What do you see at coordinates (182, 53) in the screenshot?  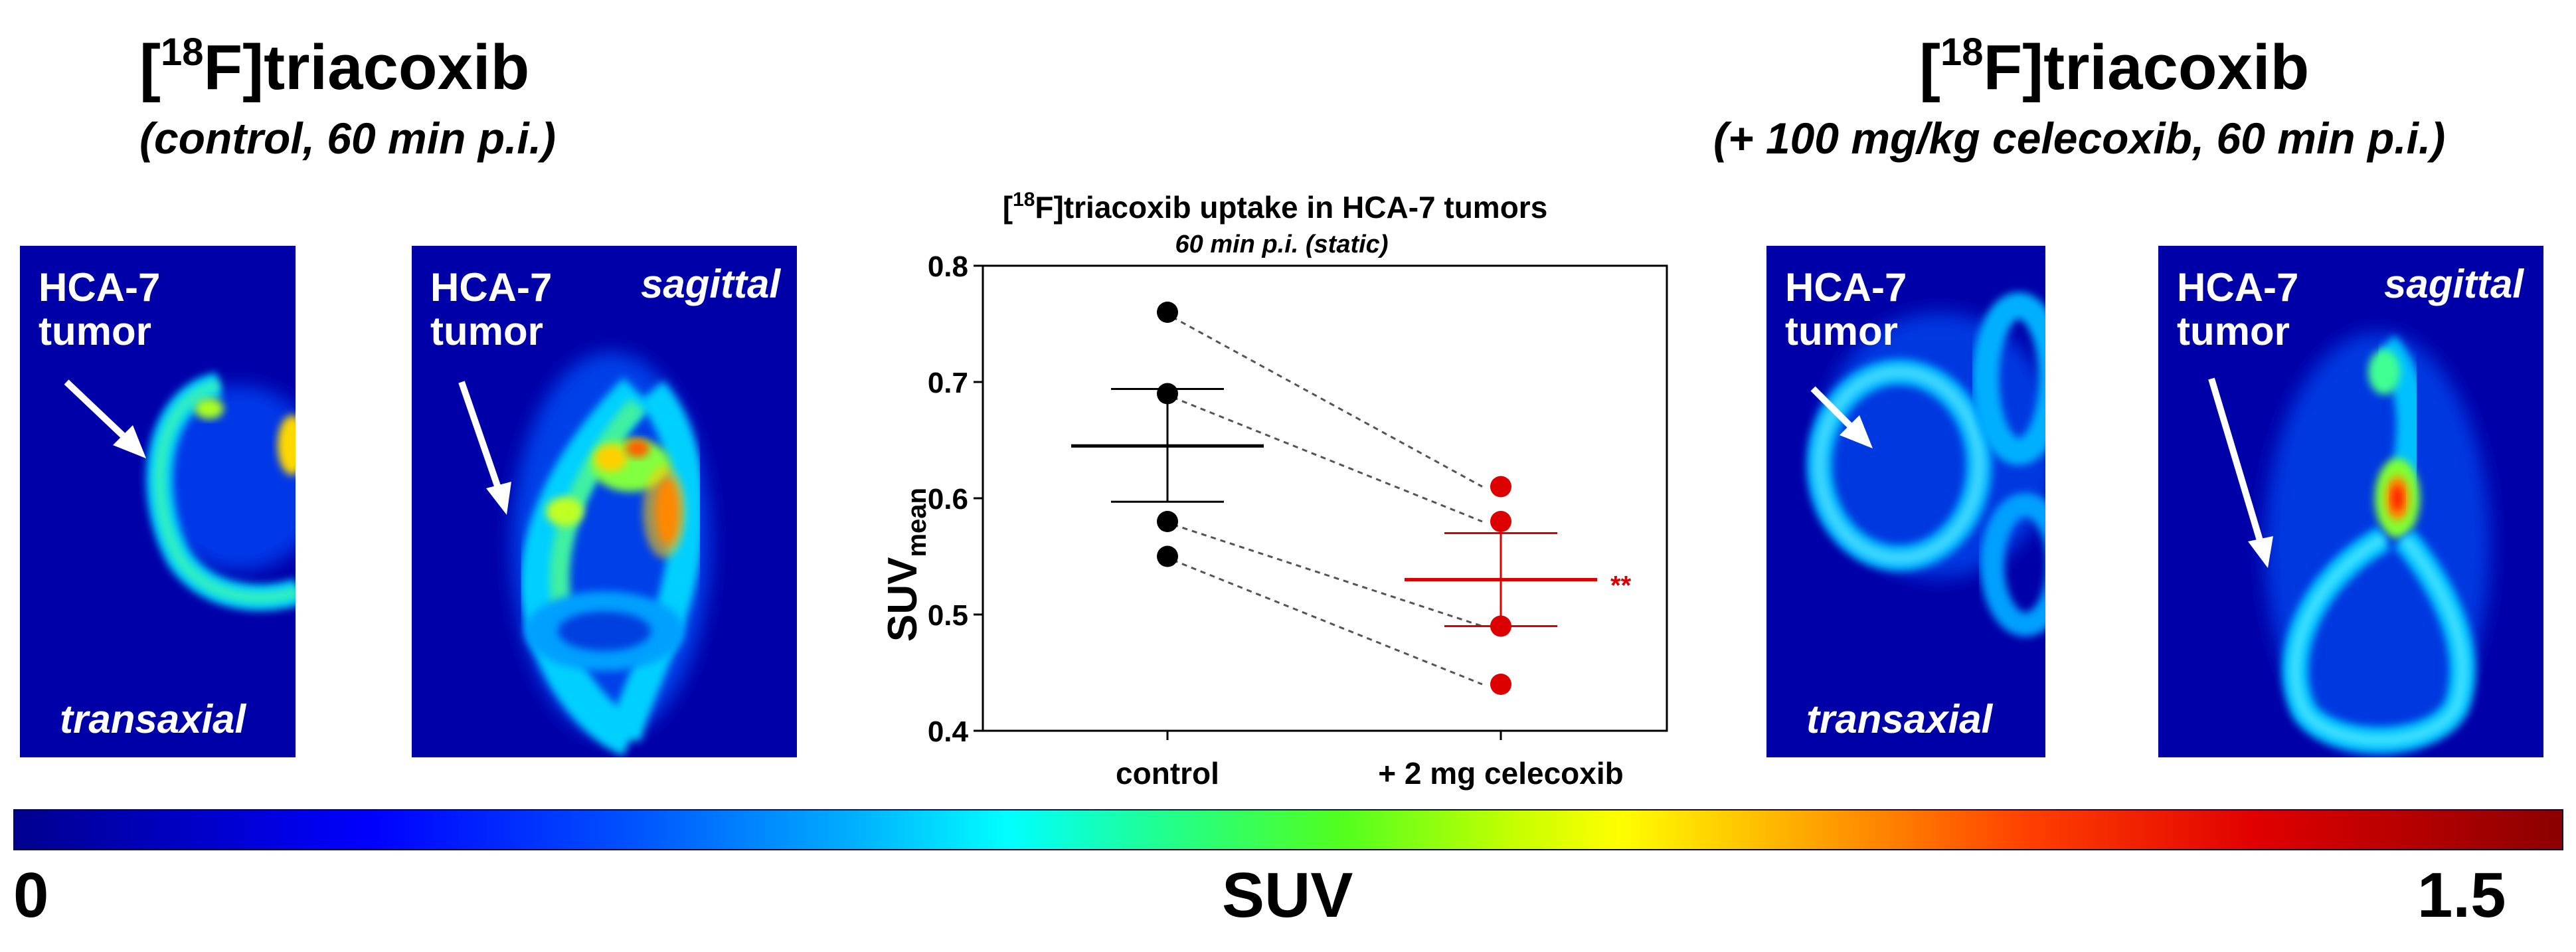 I see `left-title-superscript: 18` at bounding box center [182, 53].